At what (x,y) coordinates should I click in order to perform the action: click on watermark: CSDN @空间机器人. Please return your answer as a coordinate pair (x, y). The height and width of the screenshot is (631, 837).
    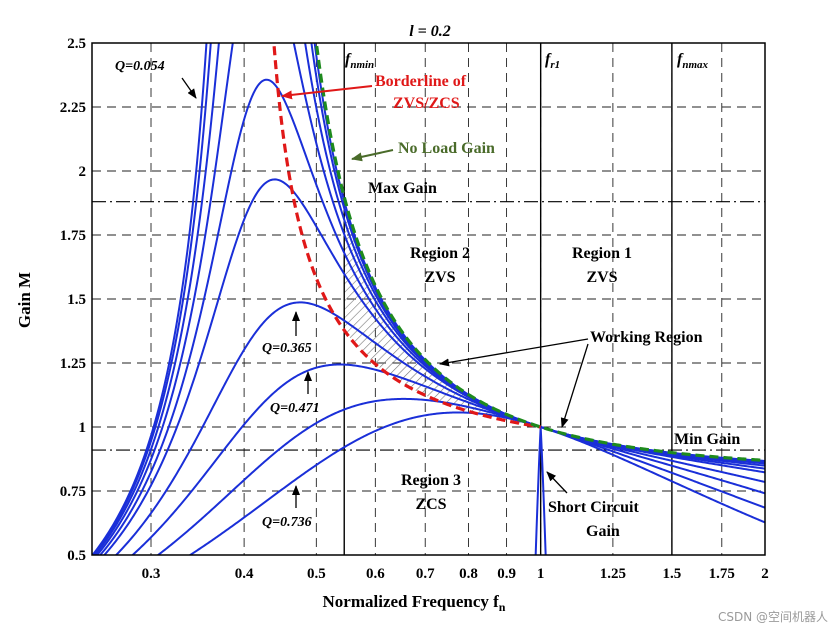
    Looking at the image, I should click on (773, 617).